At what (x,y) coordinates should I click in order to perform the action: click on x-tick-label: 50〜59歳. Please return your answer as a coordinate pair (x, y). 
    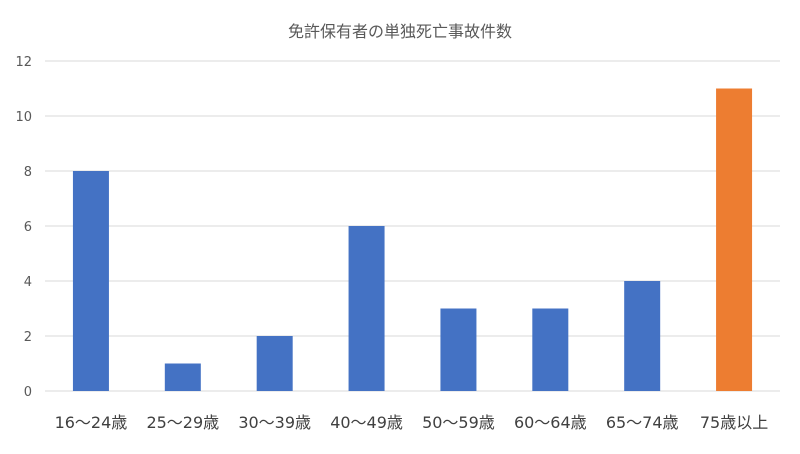
    Looking at the image, I should click on (458, 422).